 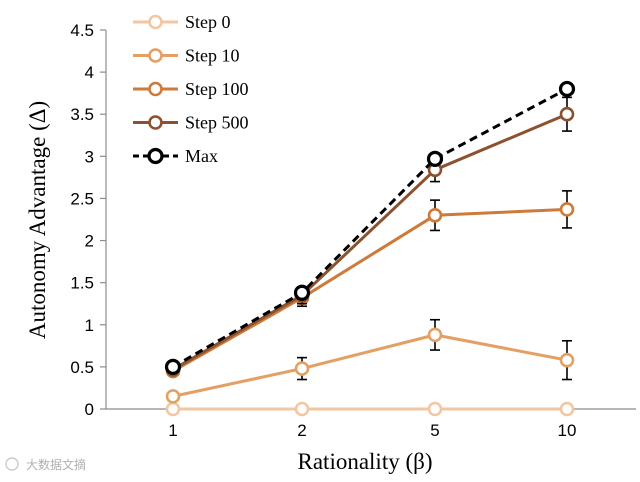 I want to click on legend-label: Step 500, so click(x=217, y=123).